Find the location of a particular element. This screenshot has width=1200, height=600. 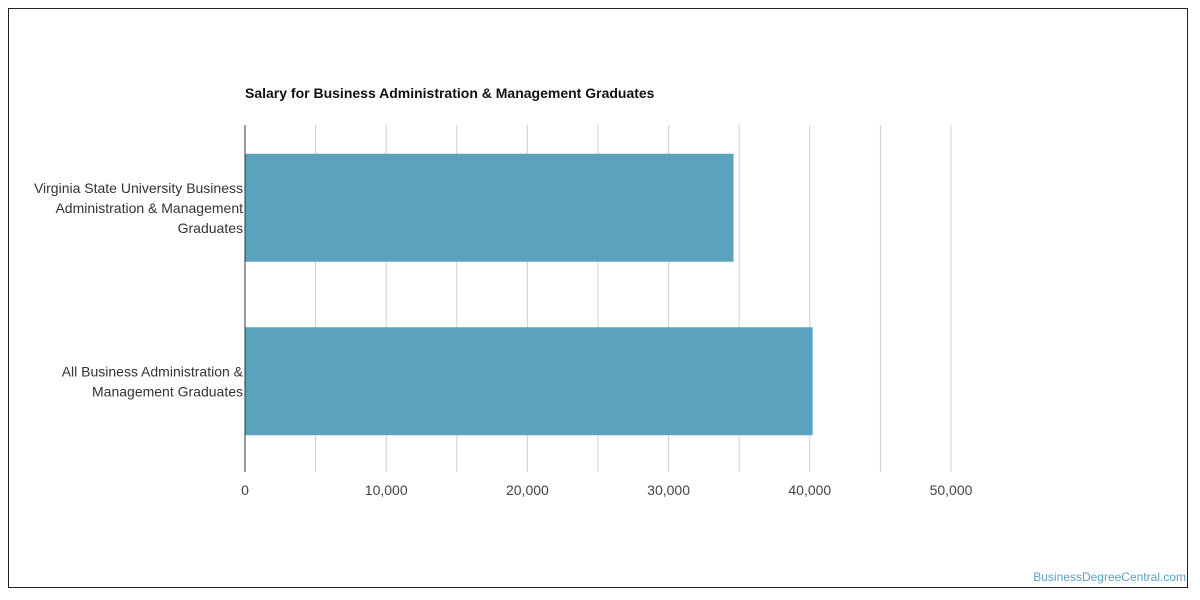

x-tick-label: 50,000 is located at coordinates (951, 490).